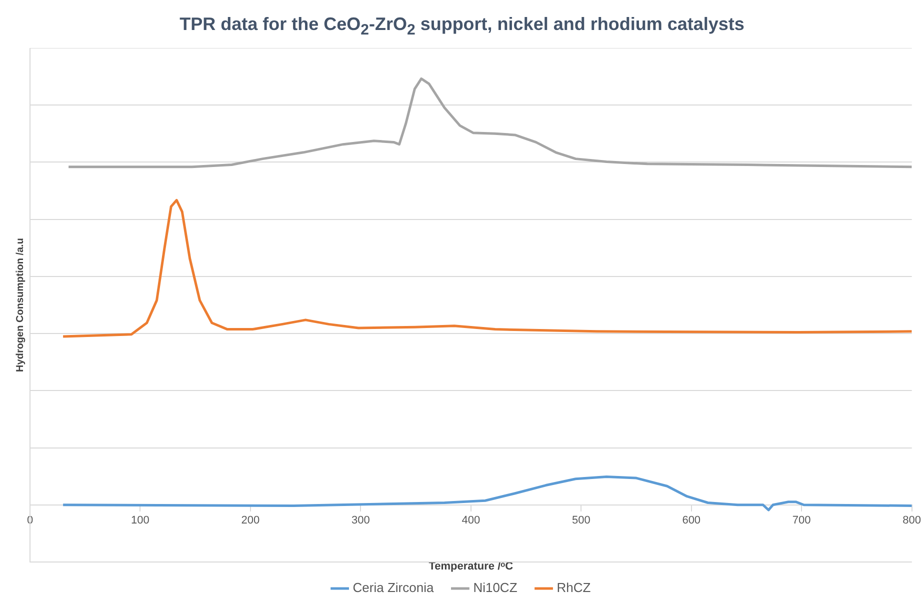  What do you see at coordinates (495, 588) in the screenshot?
I see `legend-label: Ni10CZ` at bounding box center [495, 588].